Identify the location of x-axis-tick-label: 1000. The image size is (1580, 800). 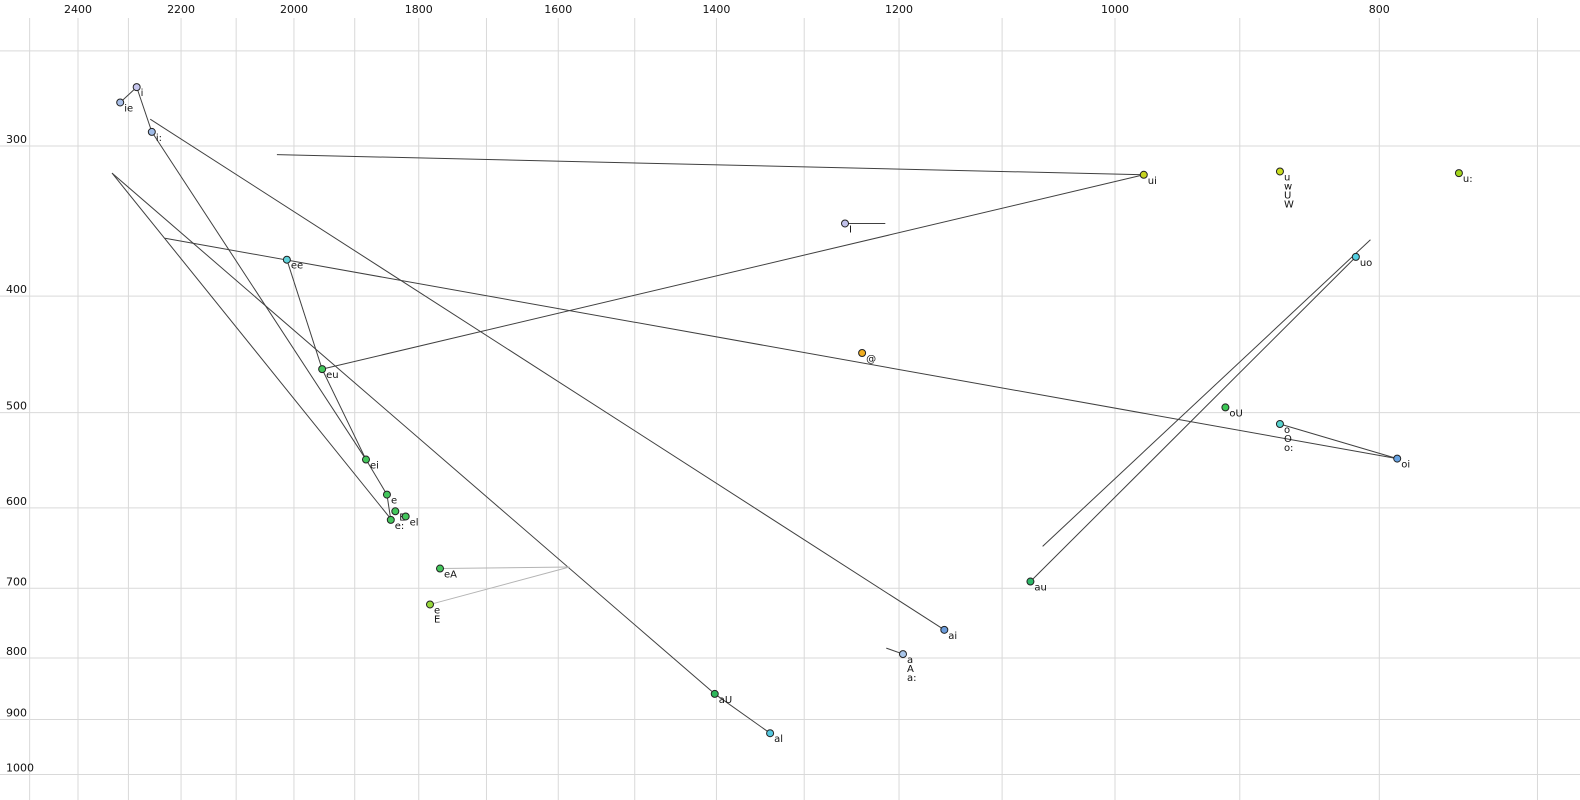
(1115, 9).